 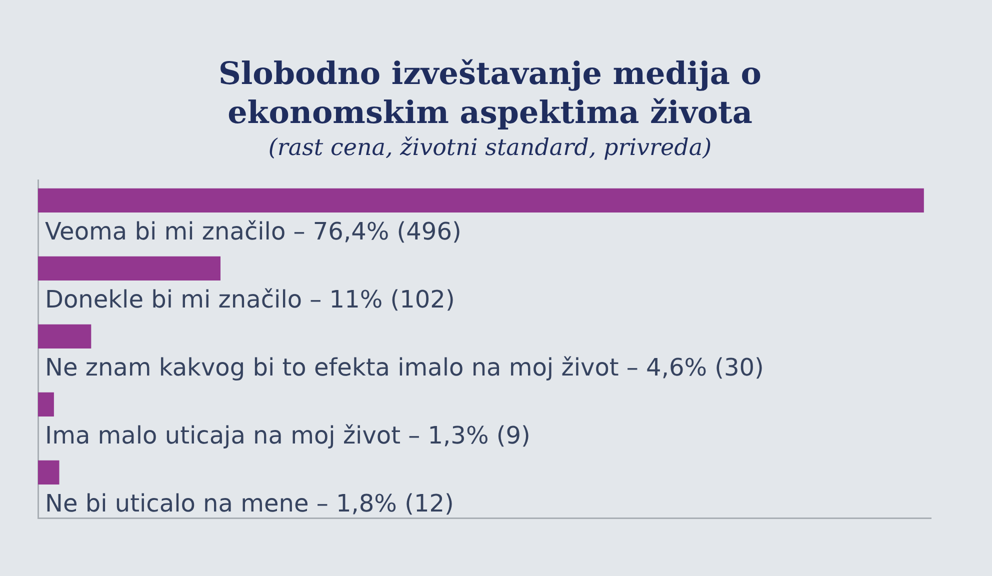 I want to click on chart-title: Slobodno izveštavanje medija o ekonomskim aspektima života, so click(x=490, y=94).